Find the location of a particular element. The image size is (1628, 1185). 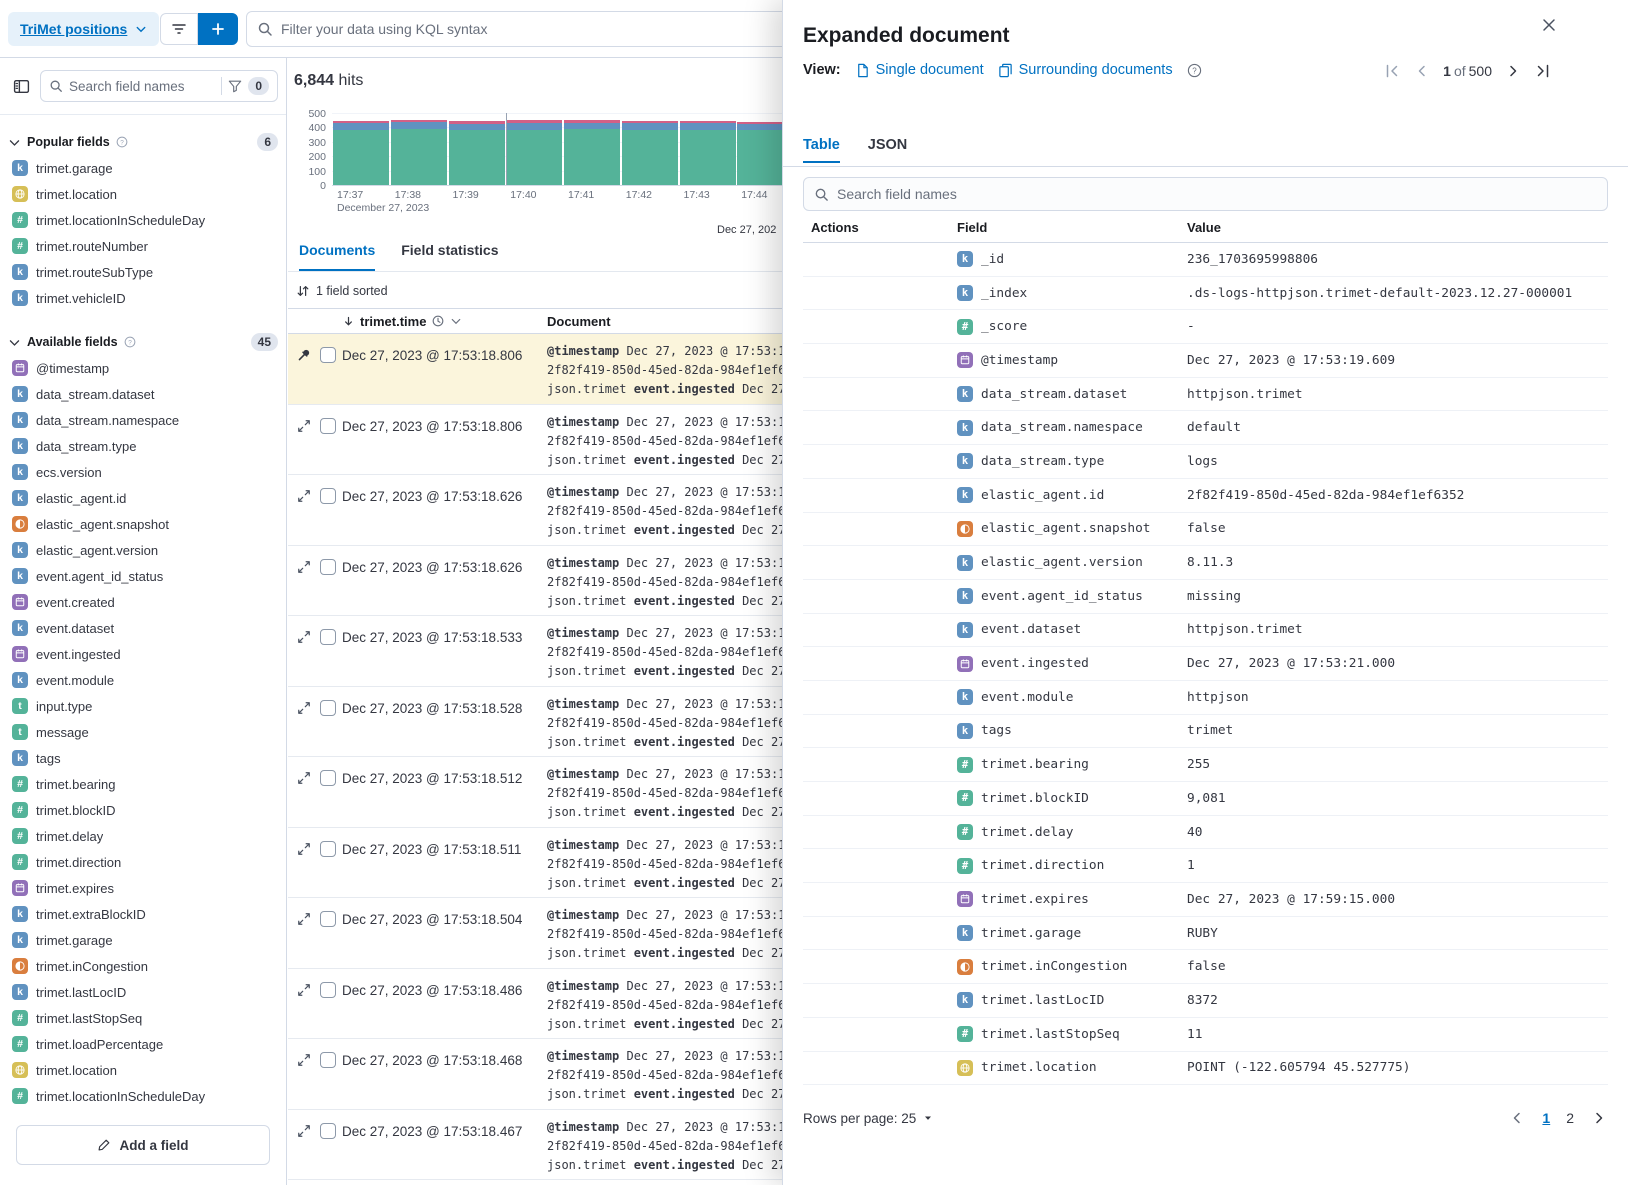

sidebar-field-item: k data_stream.dataset is located at coordinates (143, 394).